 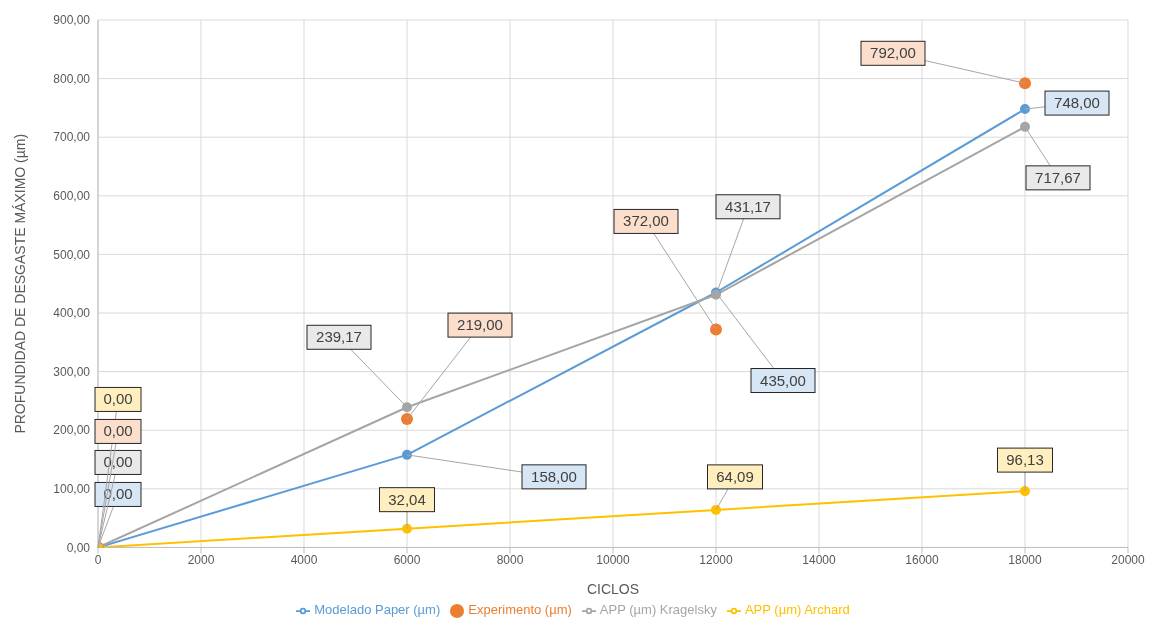 I want to click on x-tick-label: 8000, so click(x=510, y=559).